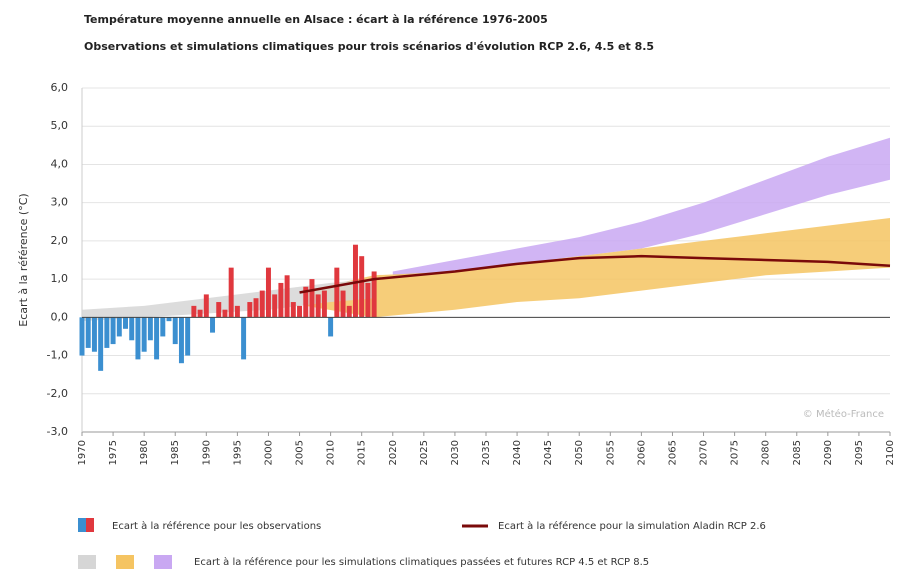 The width and height of the screenshot is (897, 573). What do you see at coordinates (60, 278) in the screenshot?
I see `y-tick-label: 1,0` at bounding box center [60, 278].